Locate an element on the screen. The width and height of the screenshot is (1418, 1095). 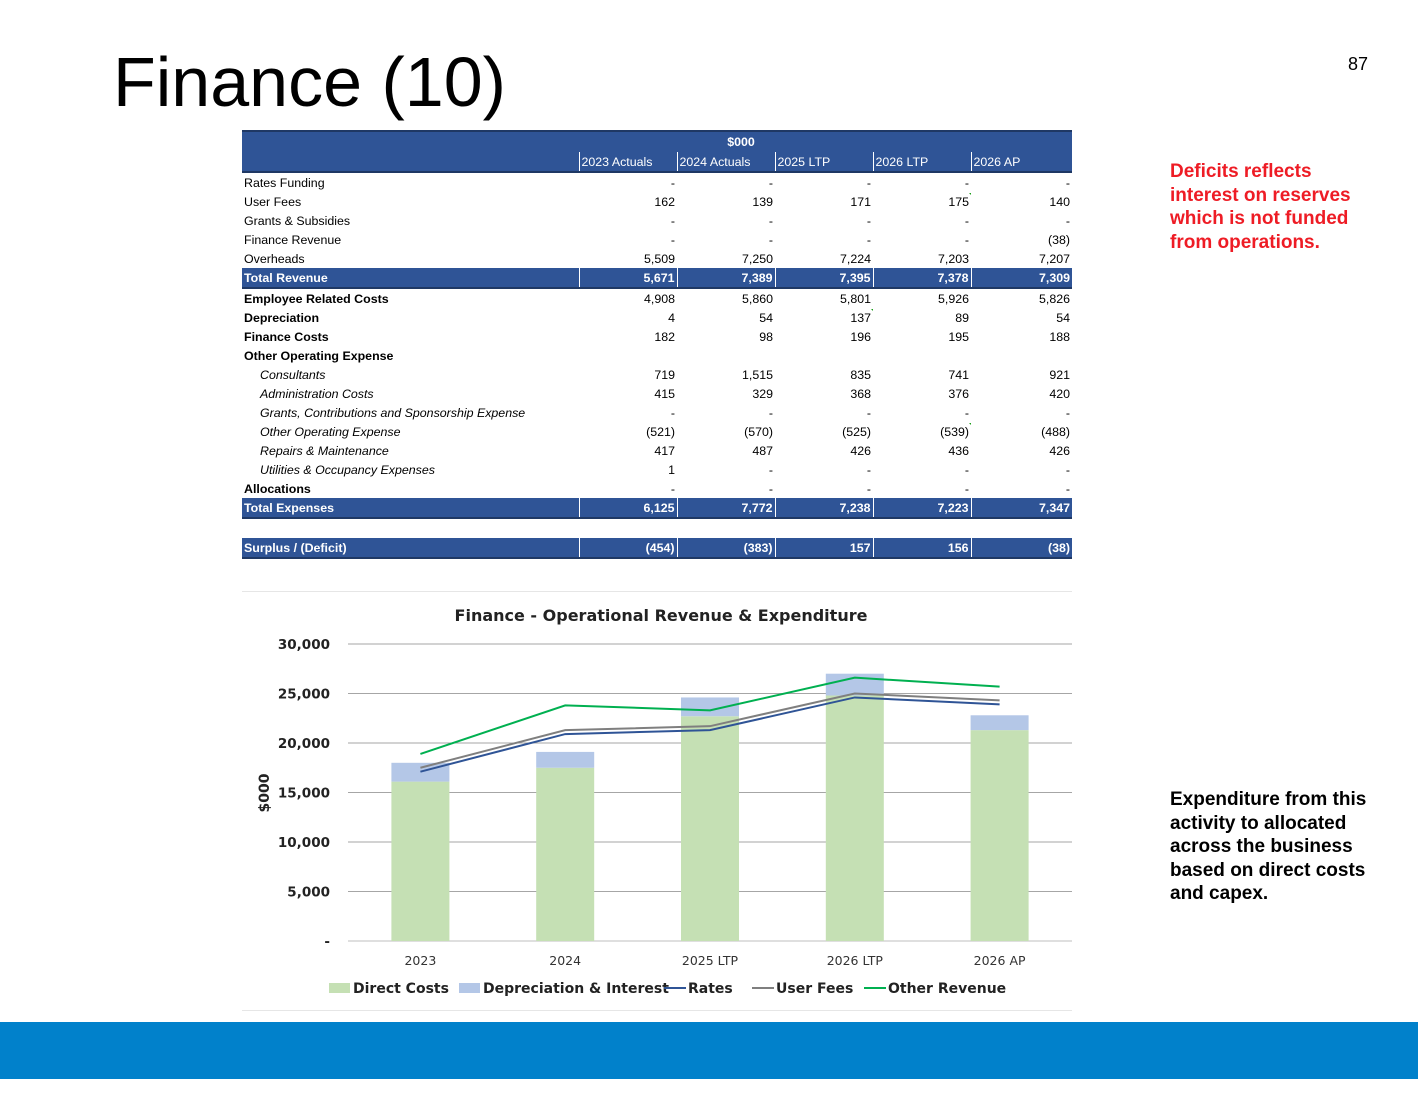
footer-bar is located at coordinates (709, 1050).